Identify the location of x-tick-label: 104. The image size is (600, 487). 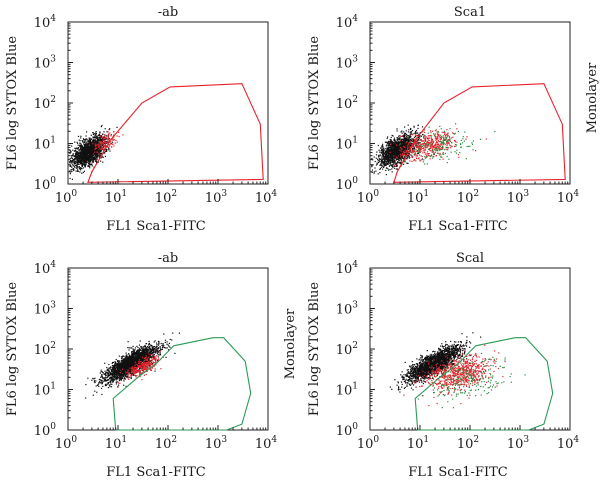
(266, 197).